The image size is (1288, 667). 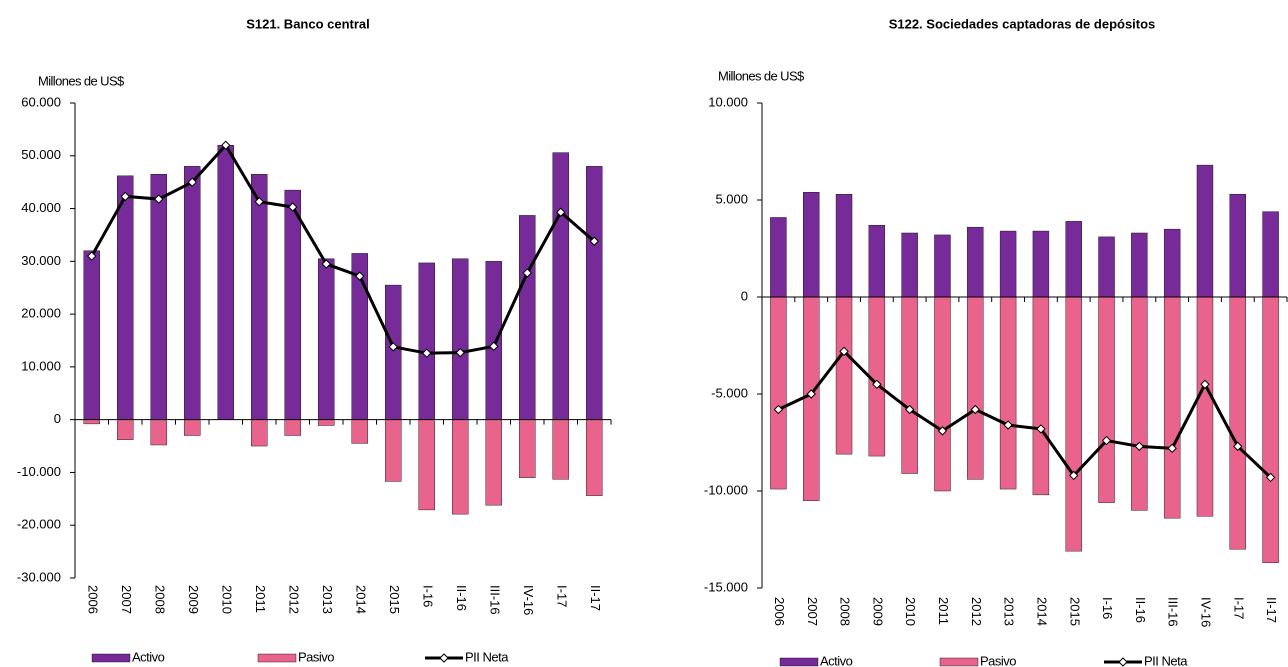 What do you see at coordinates (728, 101) in the screenshot?
I see `y-tick-label: 10.000` at bounding box center [728, 101].